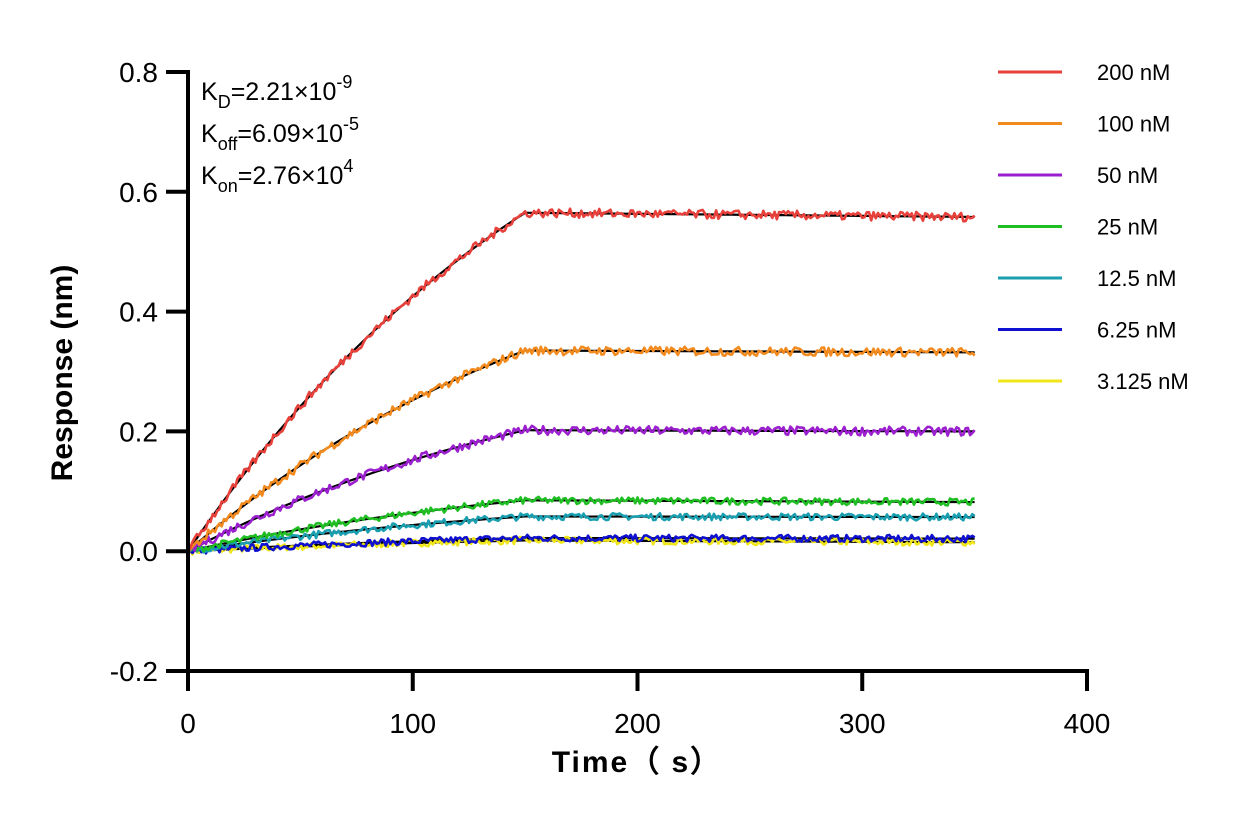 The height and width of the screenshot is (825, 1244). What do you see at coordinates (138, 192) in the screenshot?
I see `y-tick-label: 0.6` at bounding box center [138, 192].